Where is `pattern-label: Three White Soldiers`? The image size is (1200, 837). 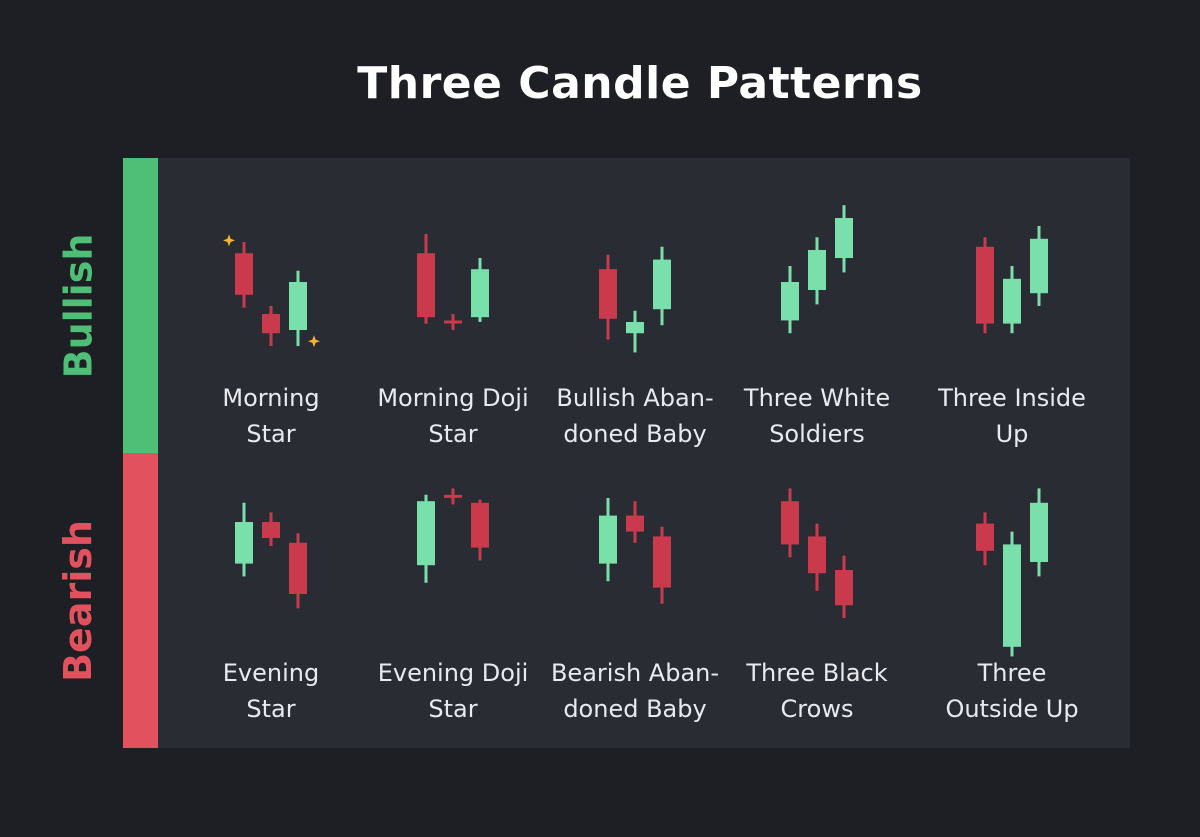
pattern-label: Three White Soldiers is located at coordinates (817, 416).